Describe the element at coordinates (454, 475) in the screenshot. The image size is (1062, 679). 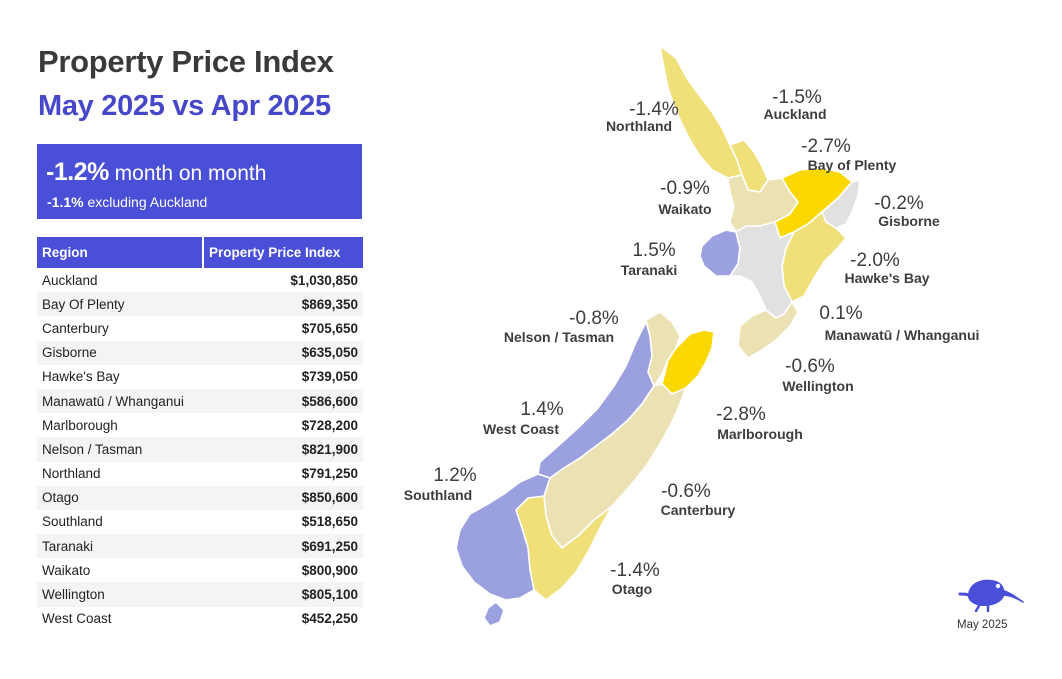
I see `label-southland-pct: 1.2%` at that location.